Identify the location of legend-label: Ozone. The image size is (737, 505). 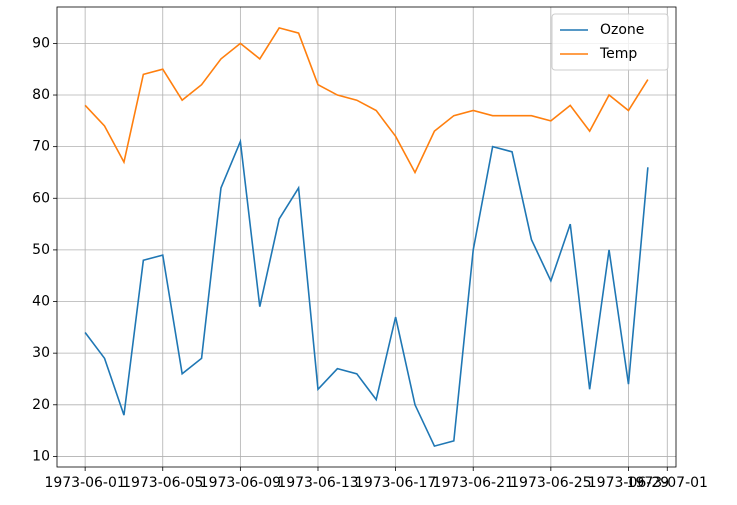
(622, 30).